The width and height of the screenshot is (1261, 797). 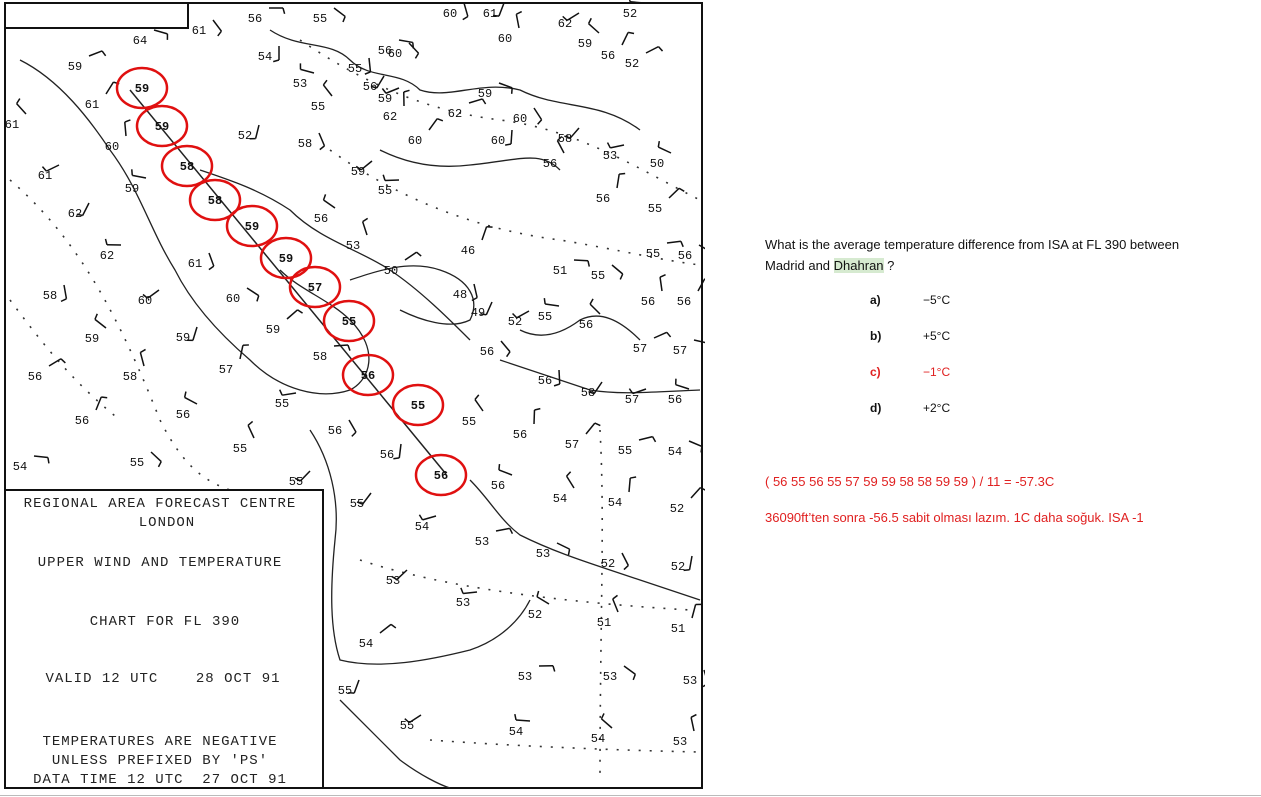 I want to click on option-letter: c), so click(x=875, y=372).